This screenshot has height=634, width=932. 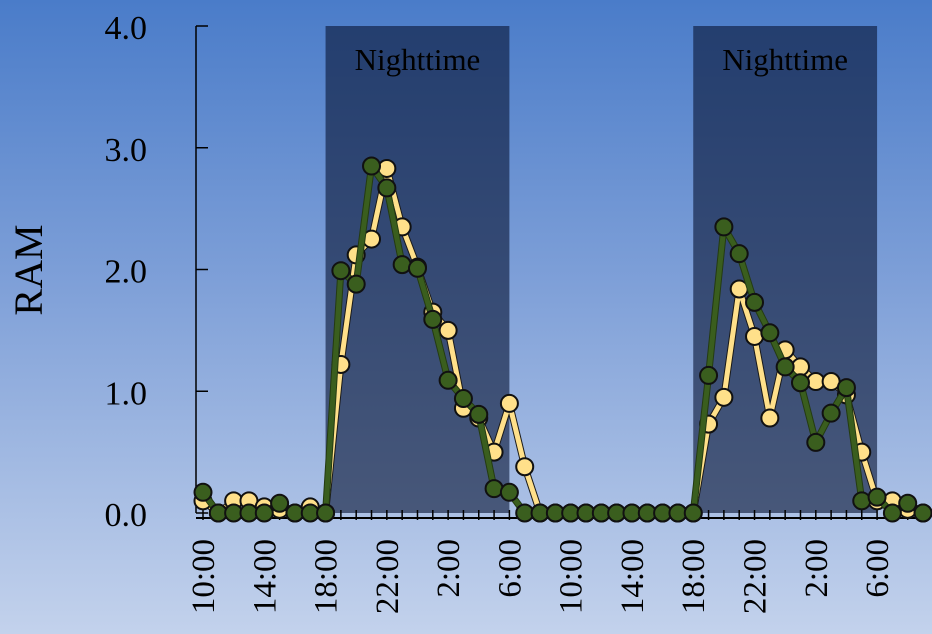 I want to click on y-tick-label: 1.0, so click(x=126, y=393).